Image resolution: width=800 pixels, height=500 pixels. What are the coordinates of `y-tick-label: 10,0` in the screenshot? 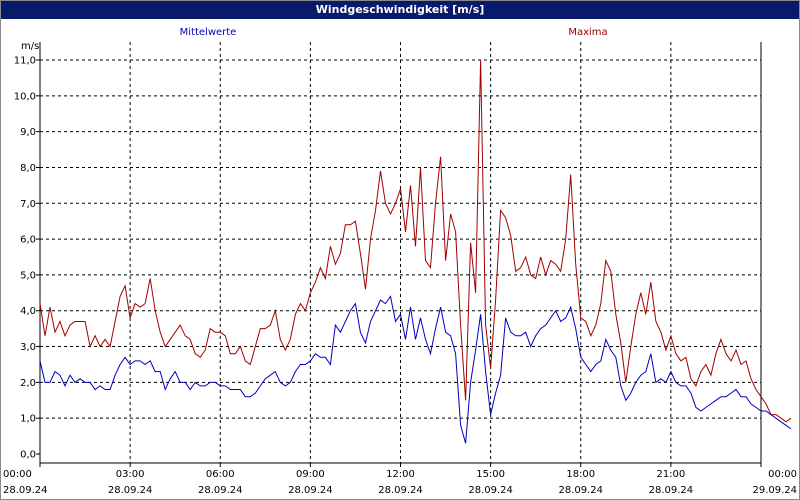 It's located at (25, 96).